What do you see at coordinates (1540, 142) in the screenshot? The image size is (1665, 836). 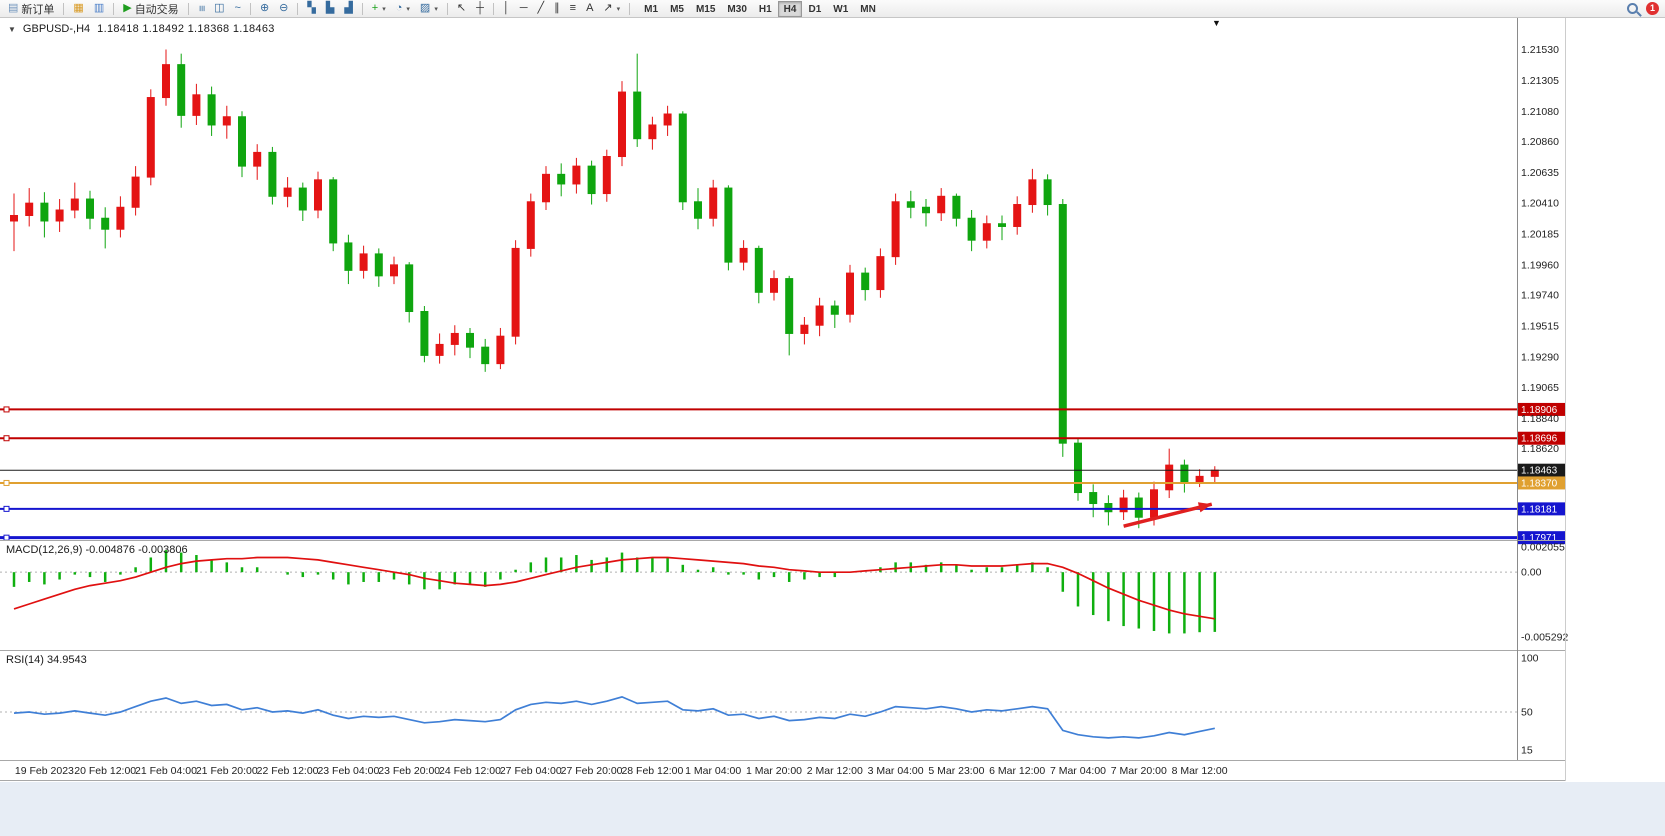 I see `svg-text: 1.20860` at bounding box center [1540, 142].